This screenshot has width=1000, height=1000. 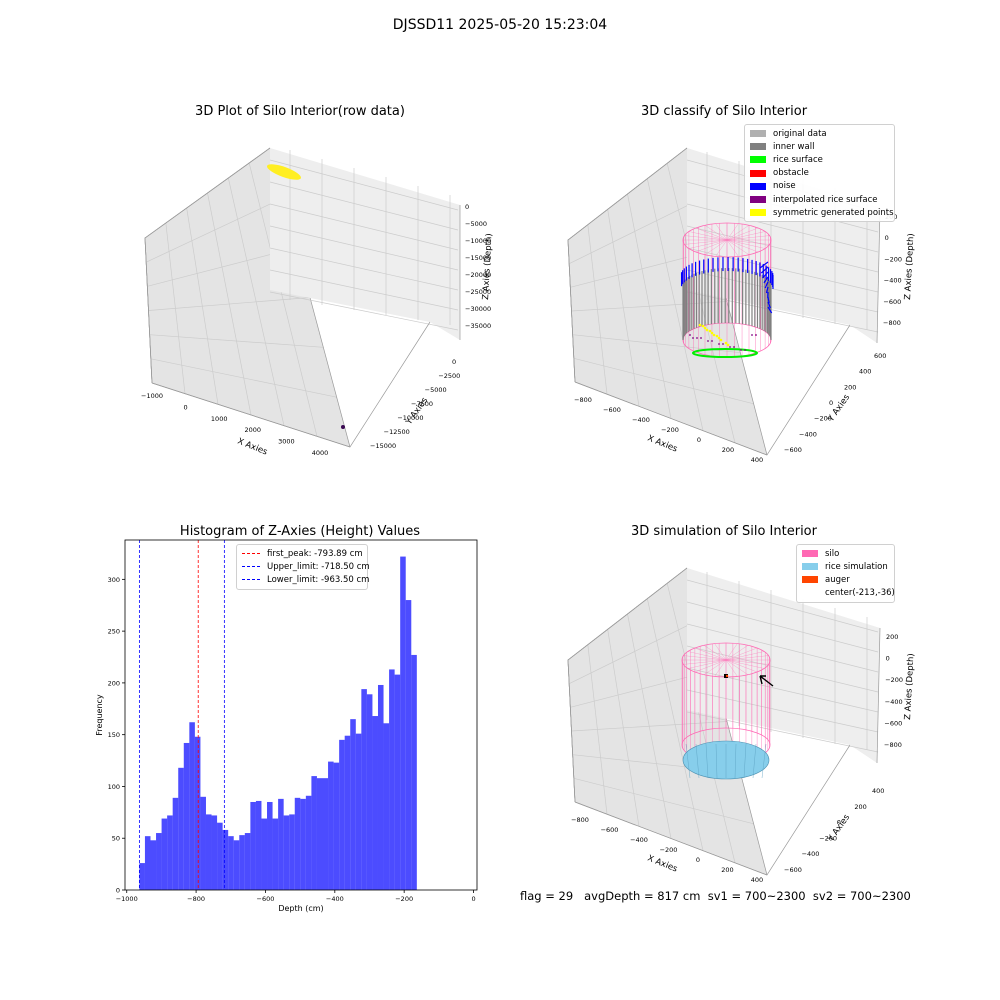 I want to click on histogram-y-tick-label: 250, so click(x=114, y=632).